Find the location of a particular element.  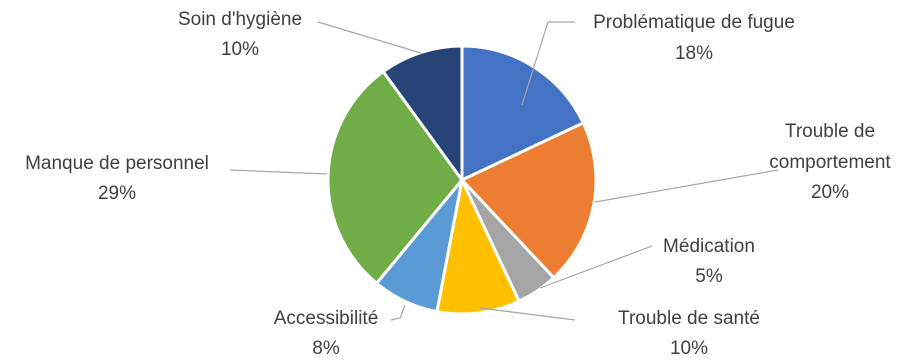

label-comportement-value: 20% is located at coordinates (830, 192).